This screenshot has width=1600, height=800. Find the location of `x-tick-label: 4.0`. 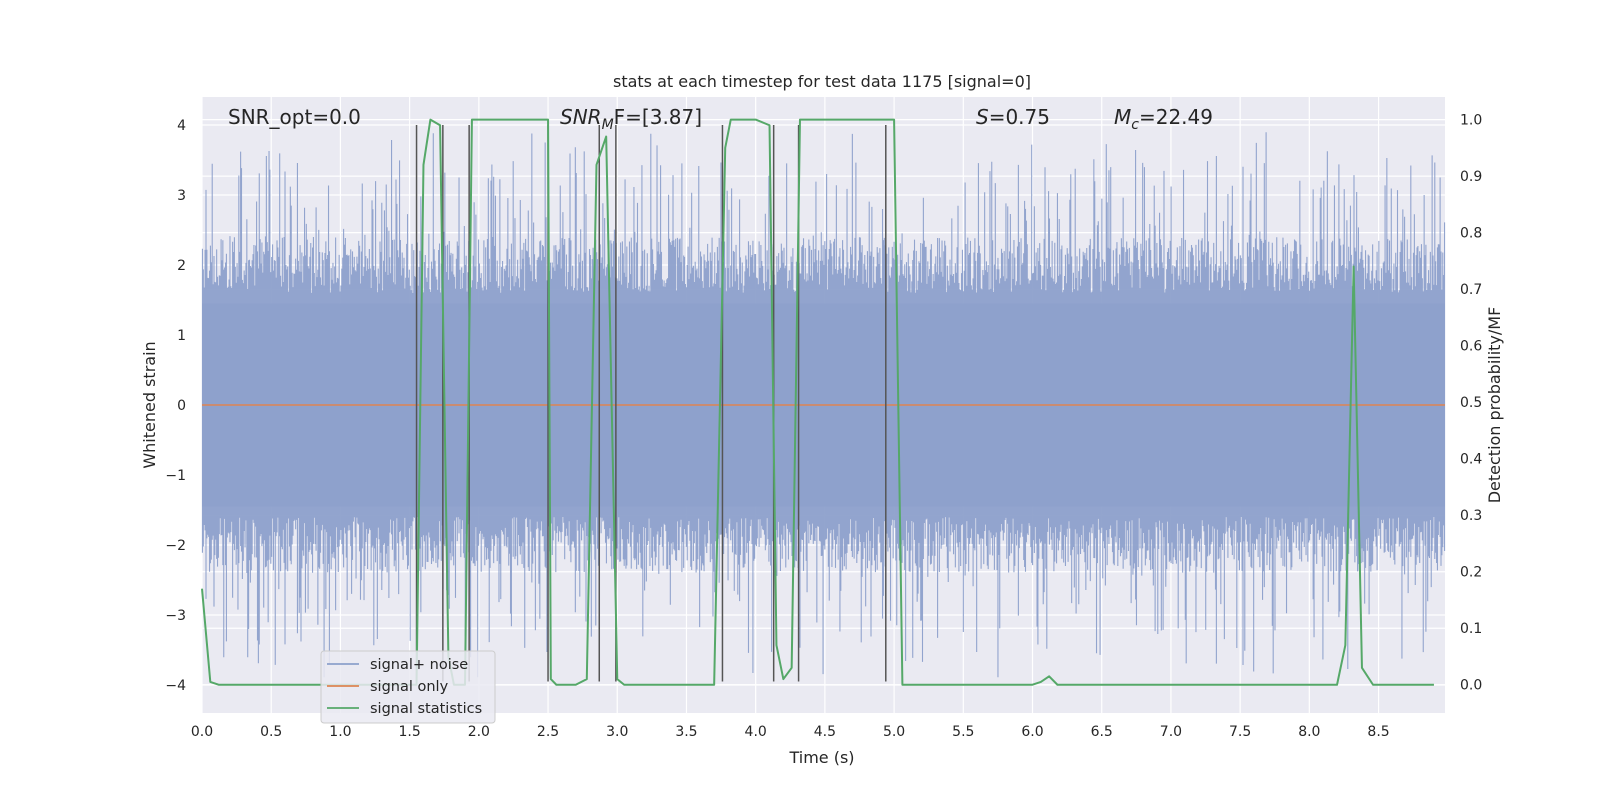

x-tick-label: 4.0 is located at coordinates (756, 732).